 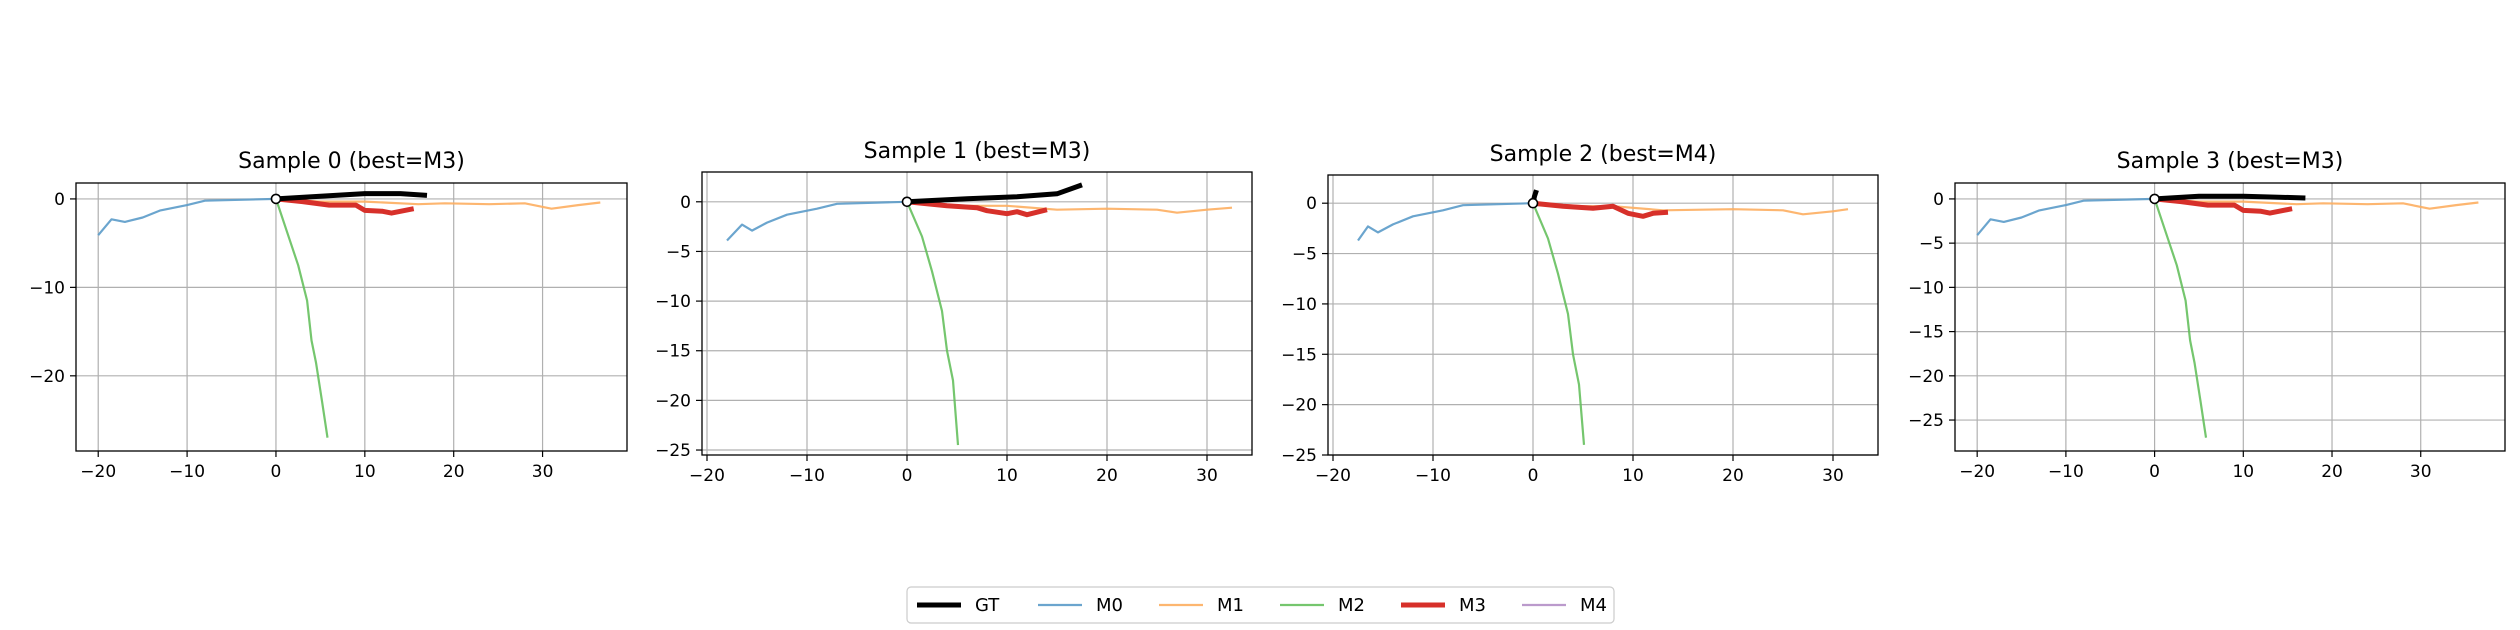 What do you see at coordinates (1593, 605) in the screenshot?
I see `legend-label-m4: M4` at bounding box center [1593, 605].